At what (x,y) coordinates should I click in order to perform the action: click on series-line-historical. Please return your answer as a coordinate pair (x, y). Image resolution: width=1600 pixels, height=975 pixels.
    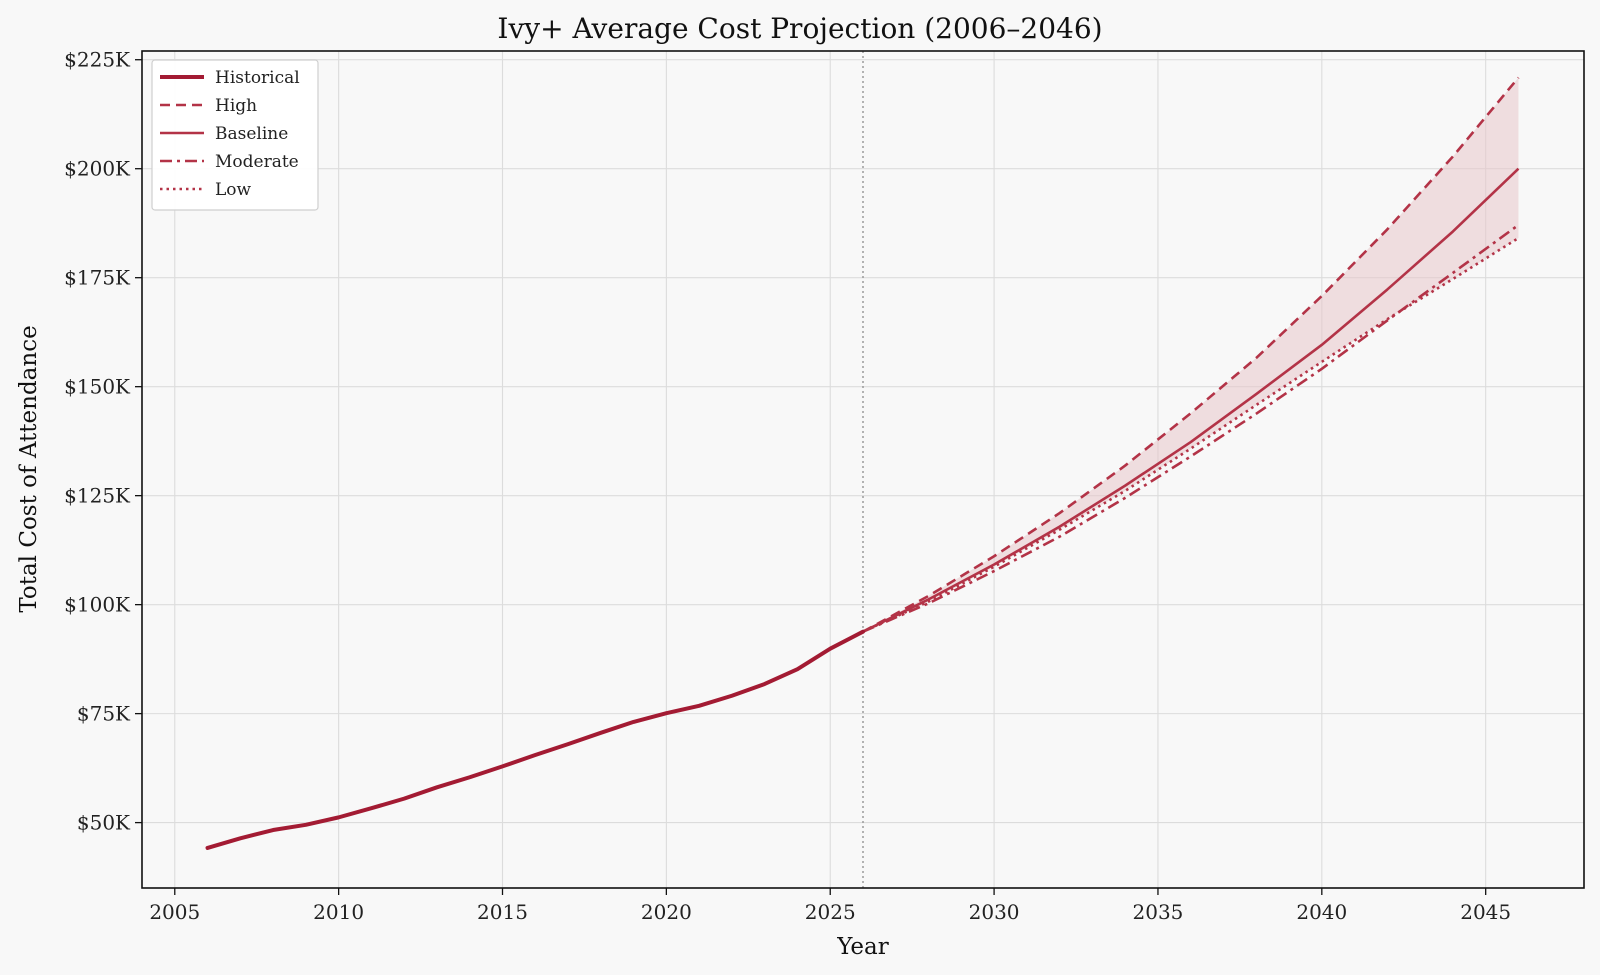
    Looking at the image, I should click on (535, 739).